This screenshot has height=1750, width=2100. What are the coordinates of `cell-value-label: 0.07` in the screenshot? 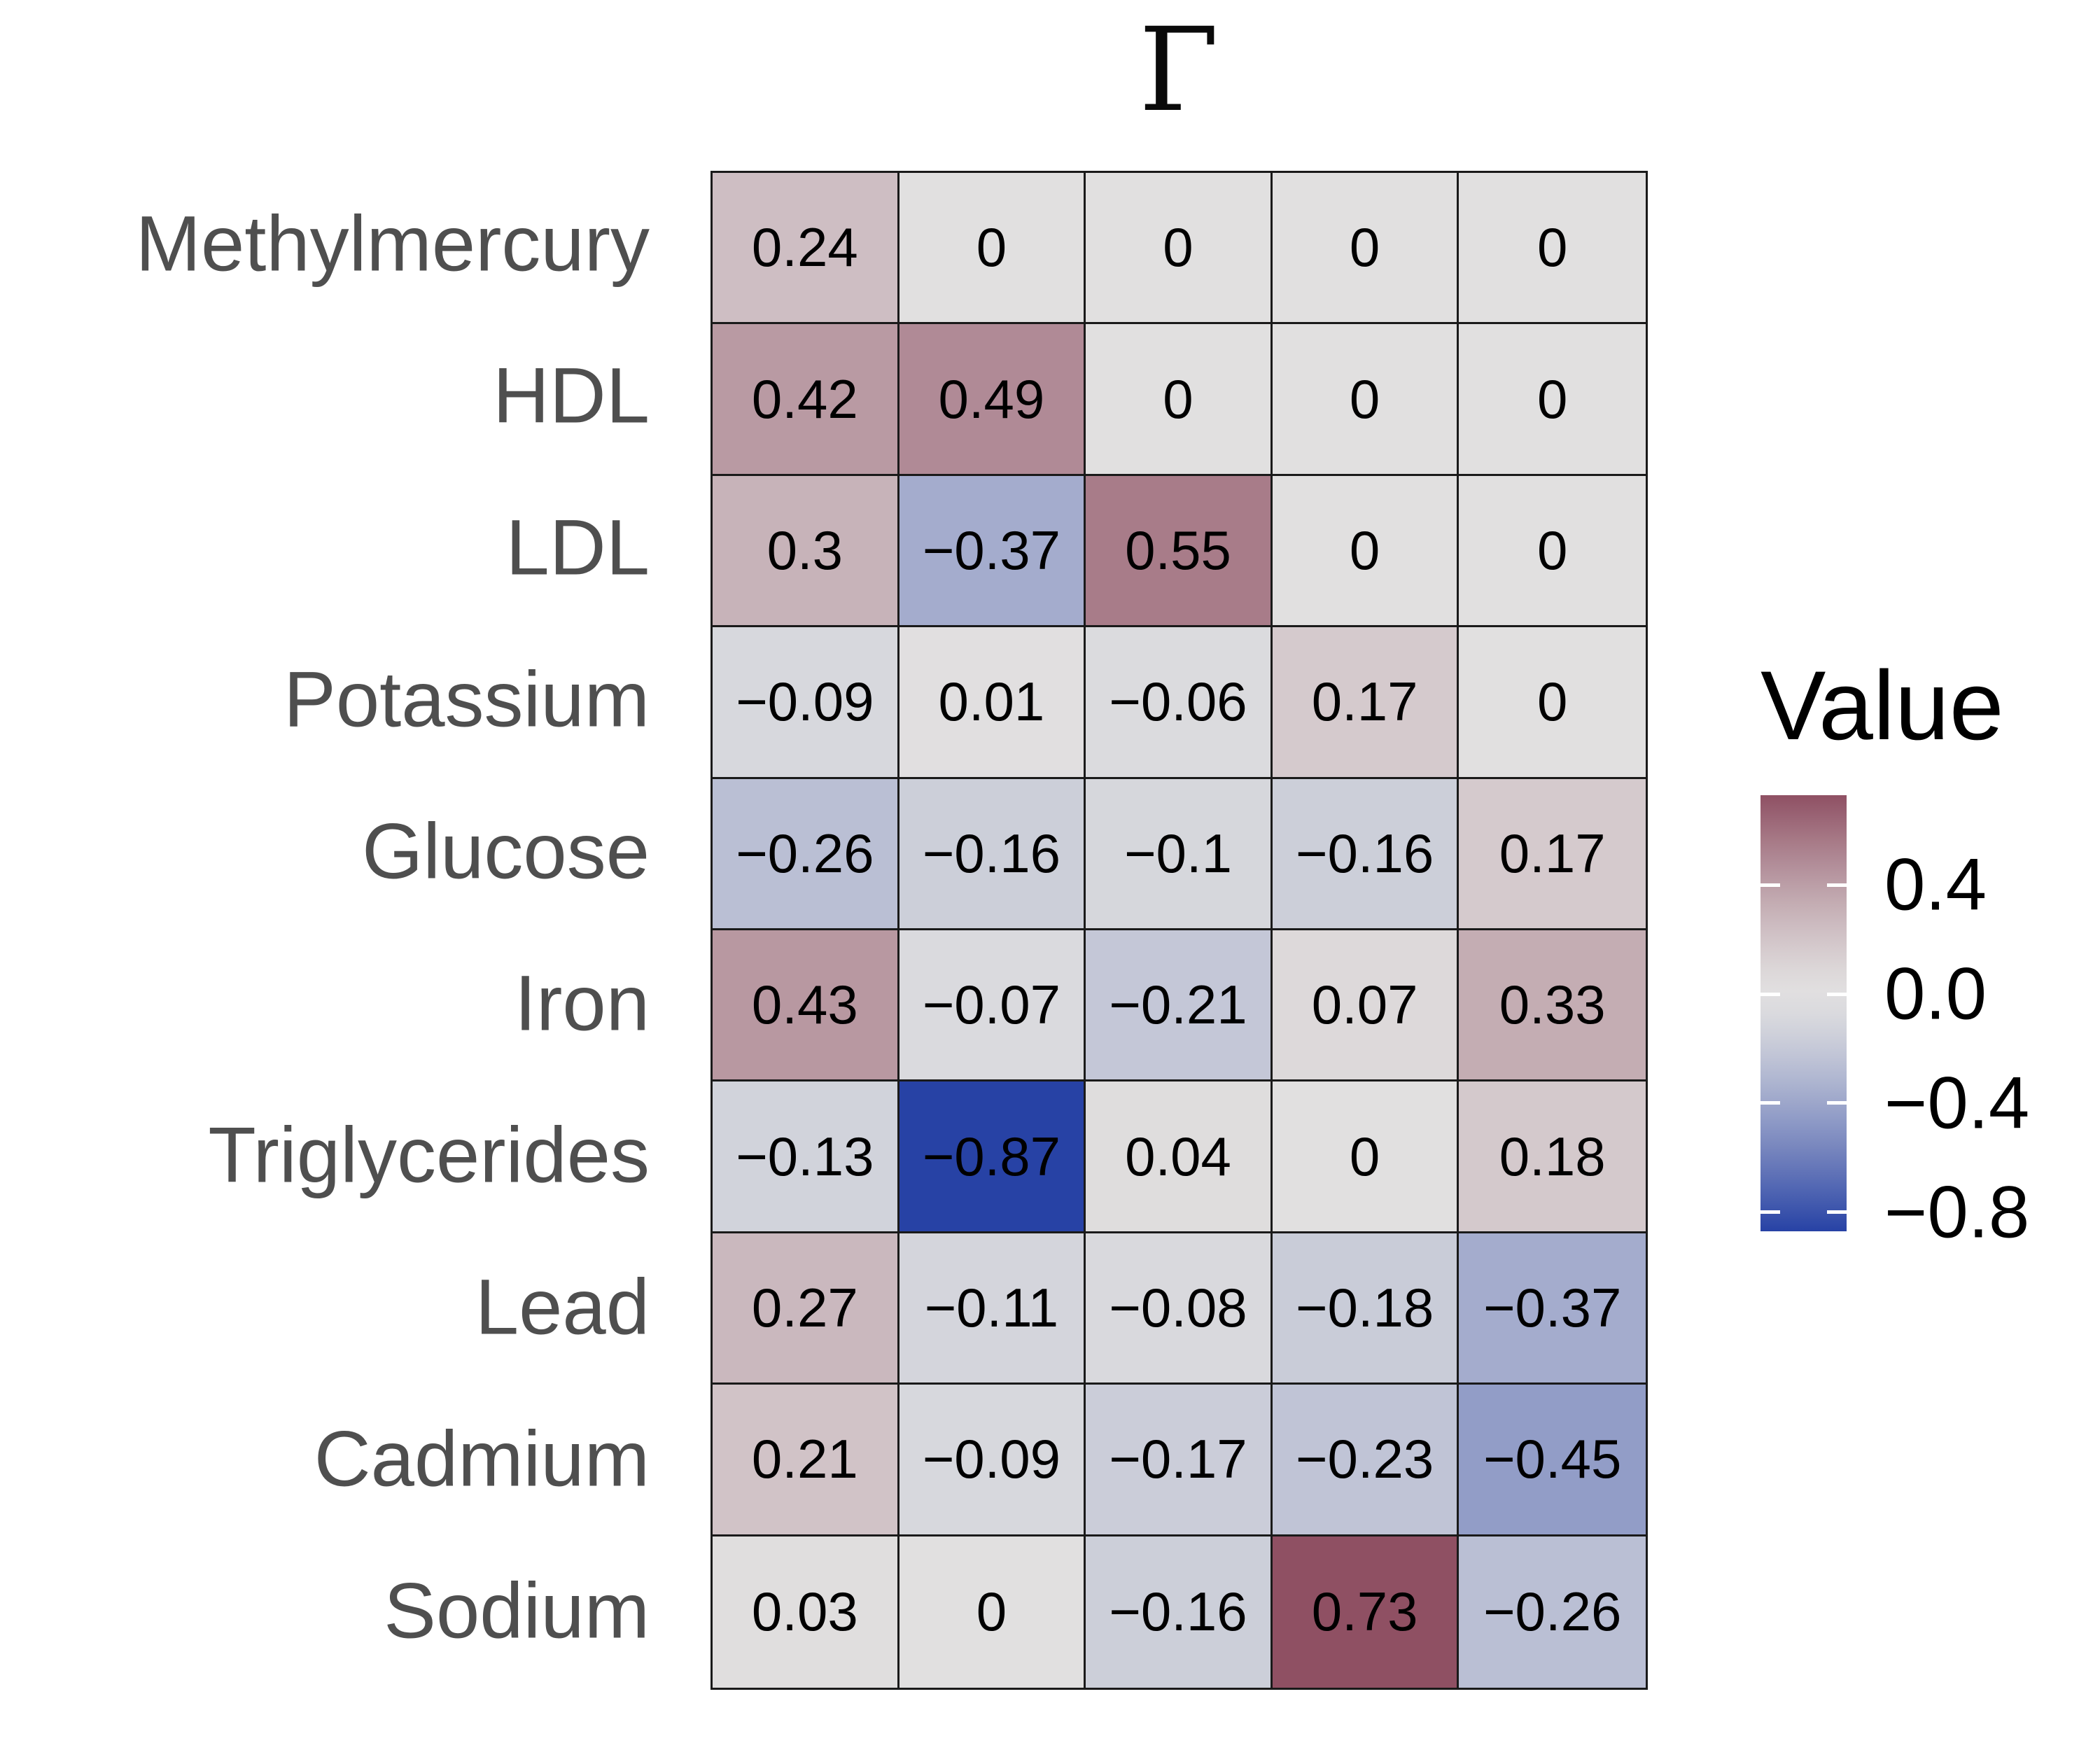 It's located at (1364, 1005).